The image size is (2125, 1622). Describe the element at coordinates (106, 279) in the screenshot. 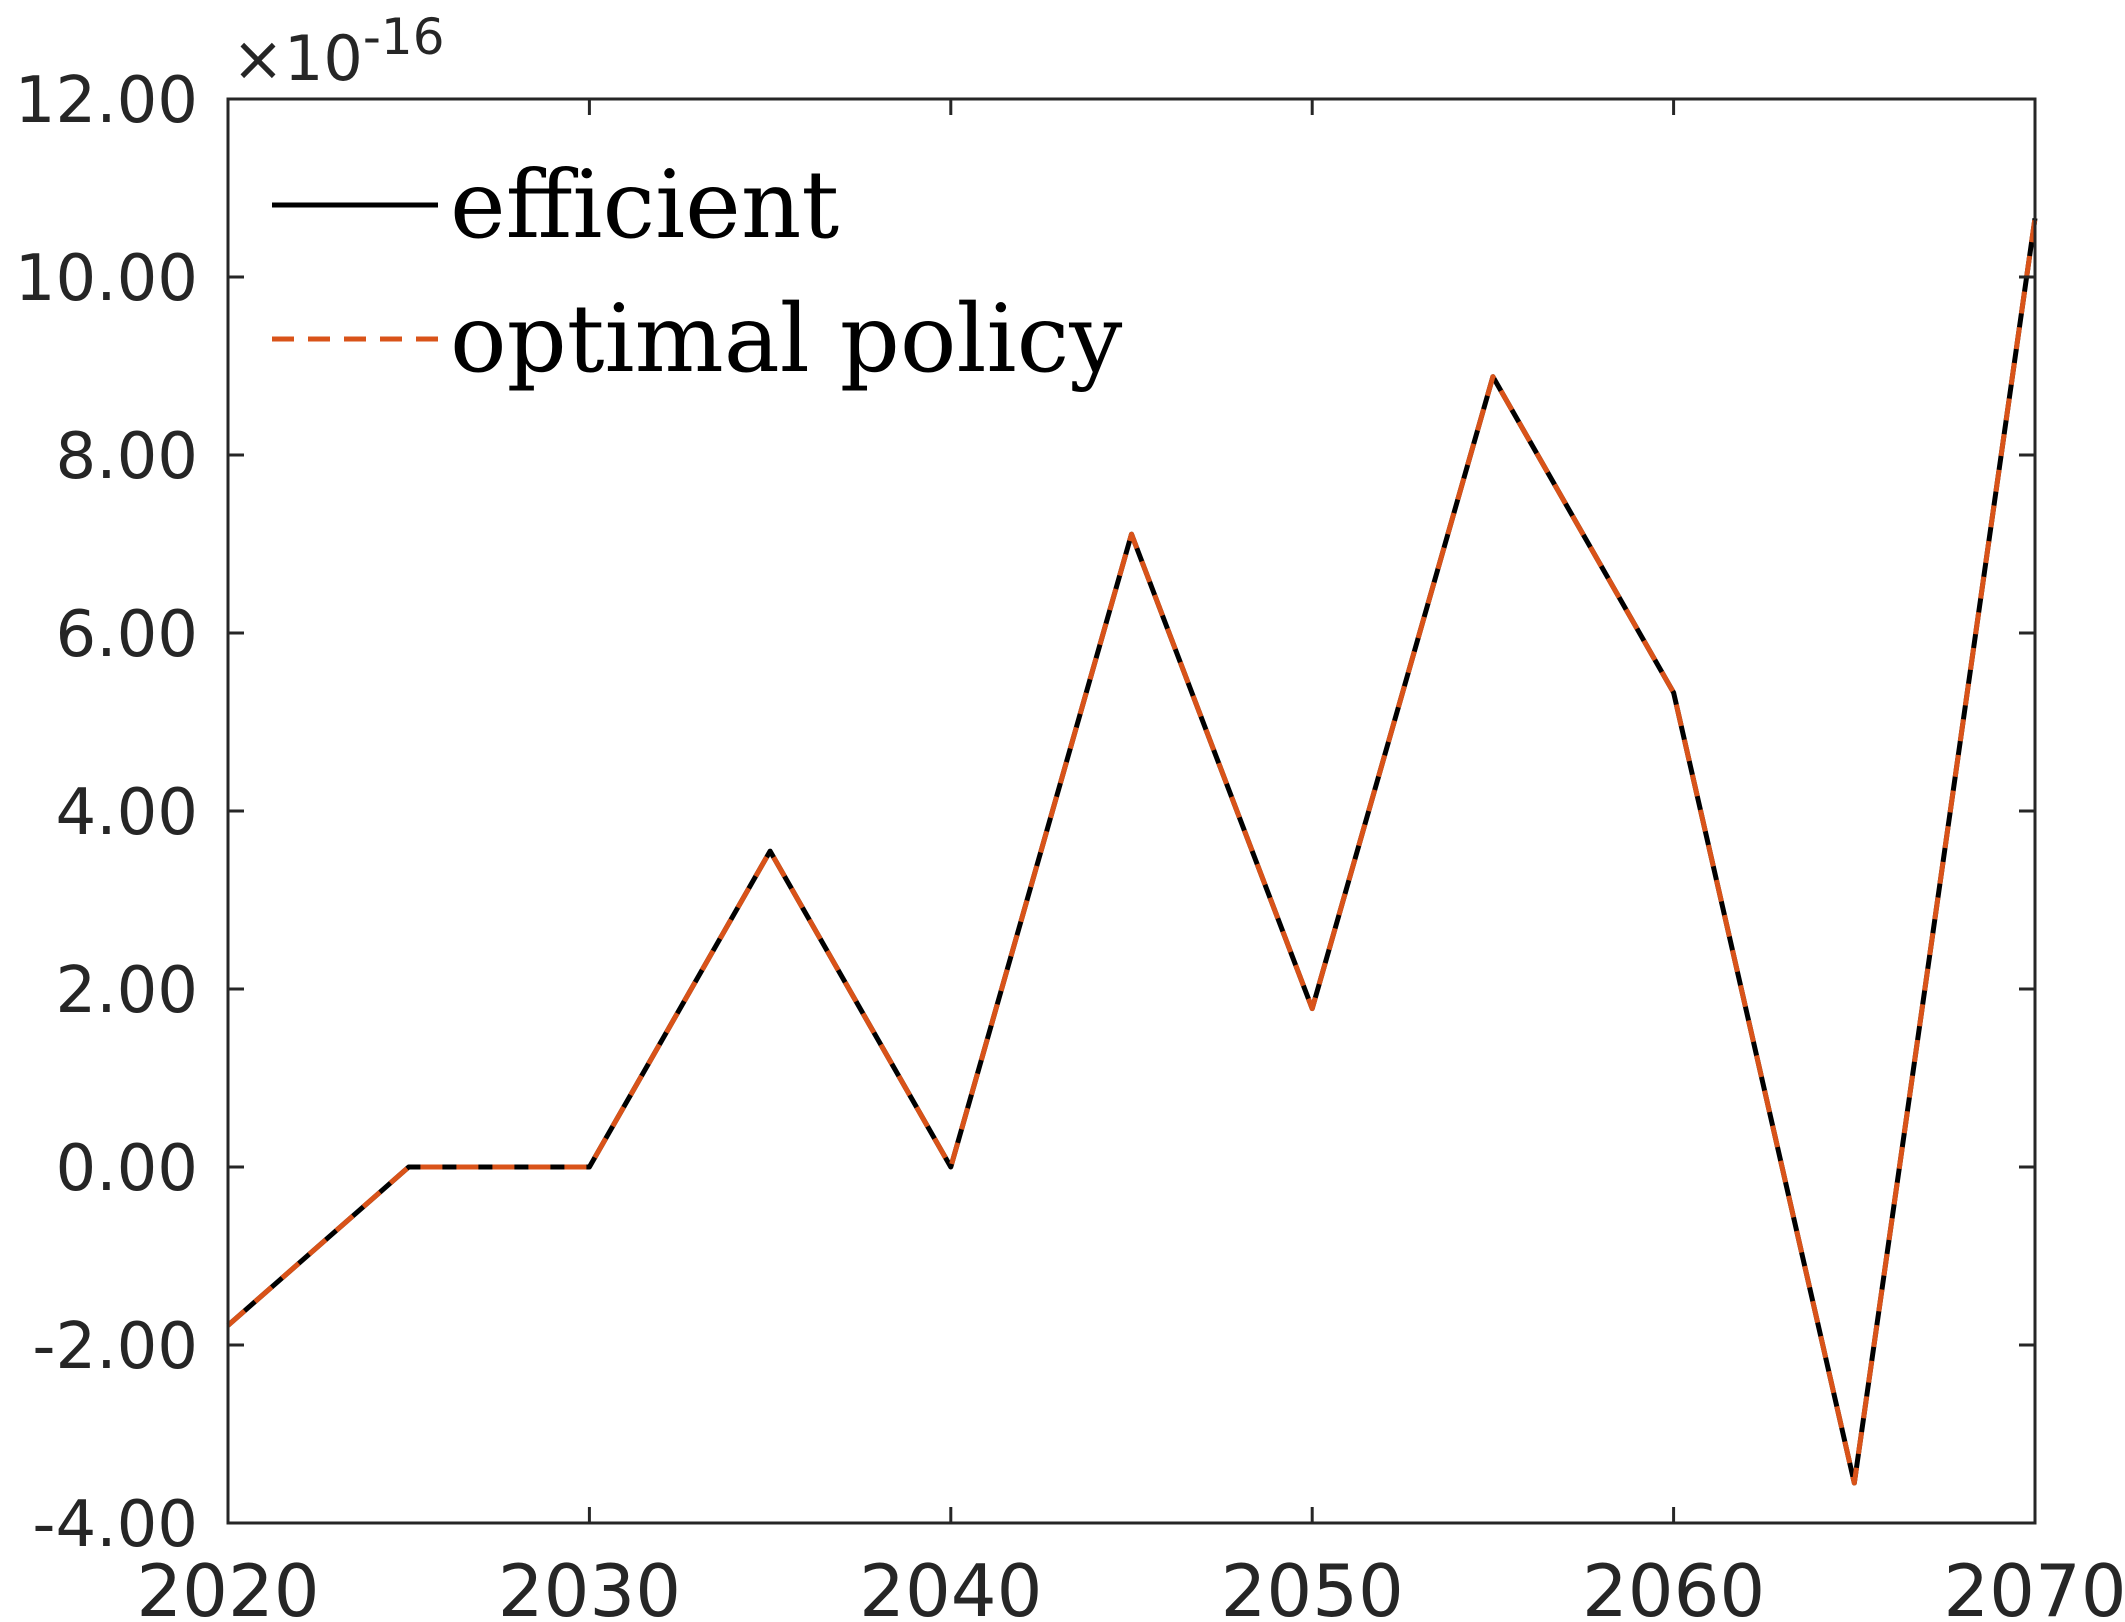

I see `y-tick-label: 10.00` at that location.